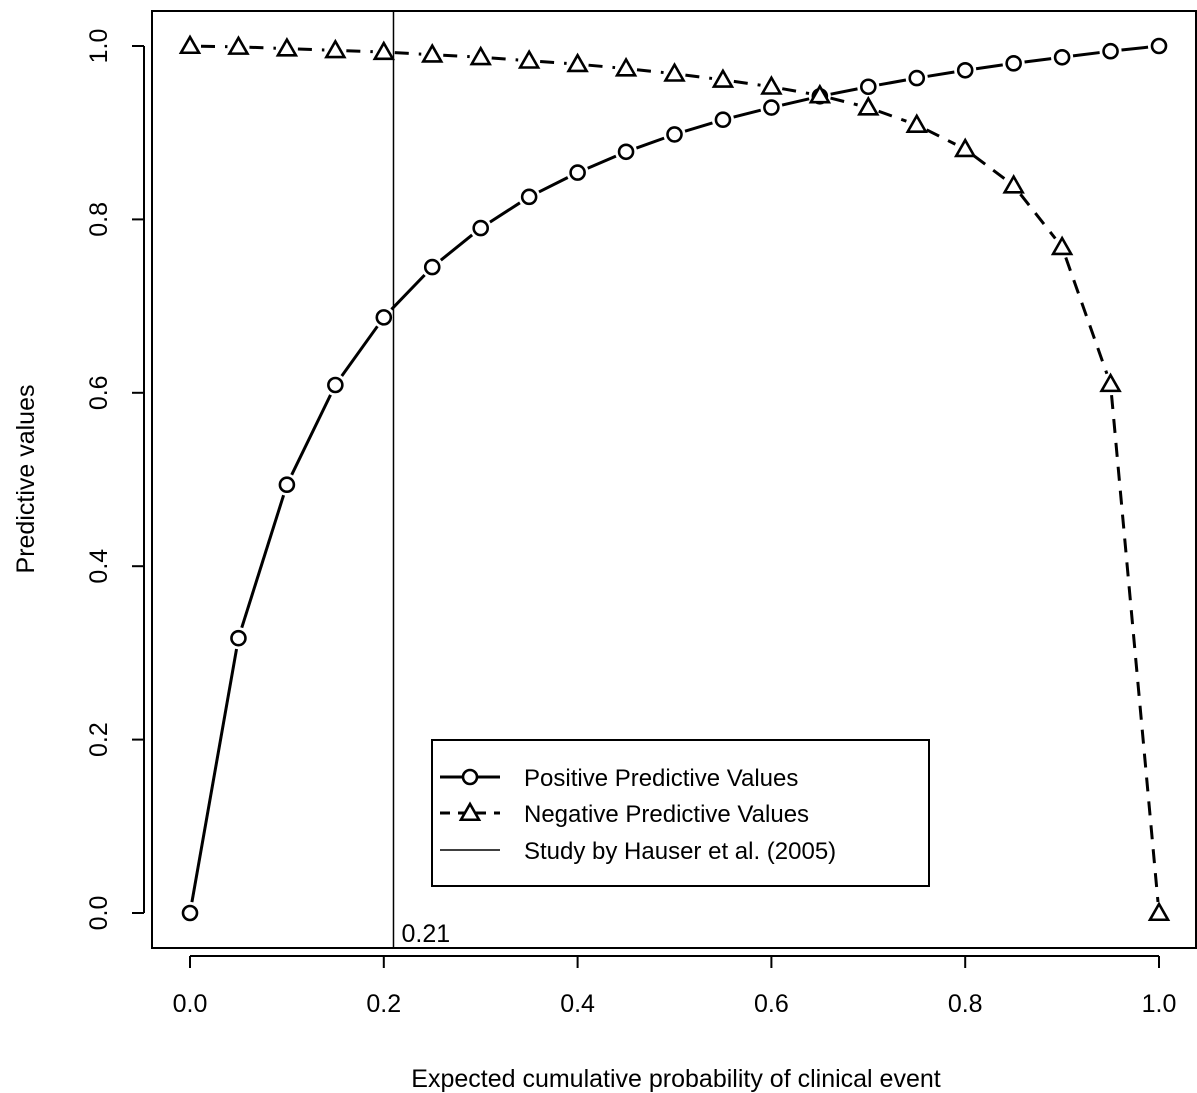 This screenshot has height=1093, width=1197. I want to click on x-tick-label: 0.4, so click(577, 1004).